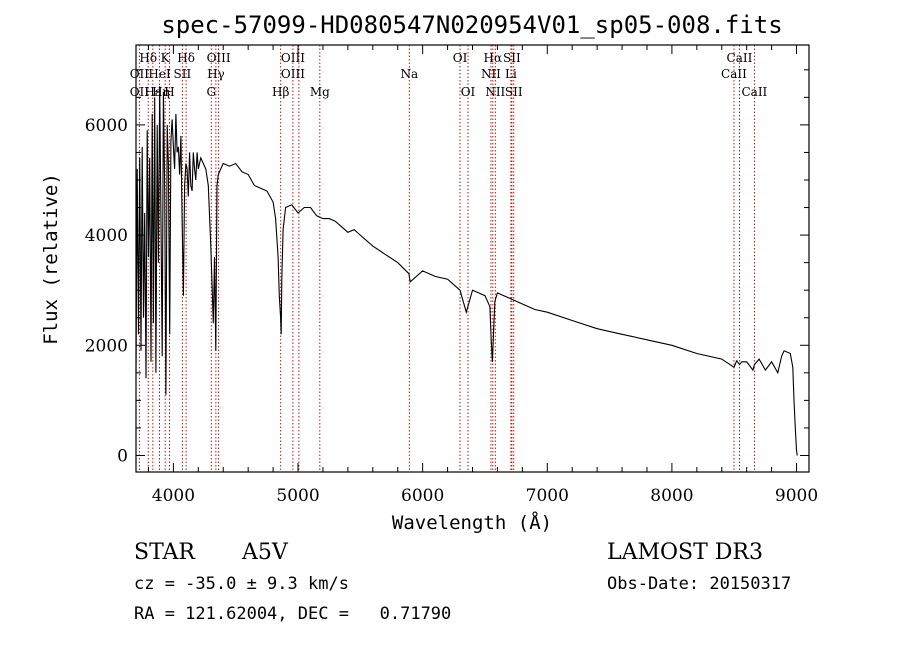  What do you see at coordinates (159, 74) in the screenshot?
I see `marker-label: HeI` at bounding box center [159, 74].